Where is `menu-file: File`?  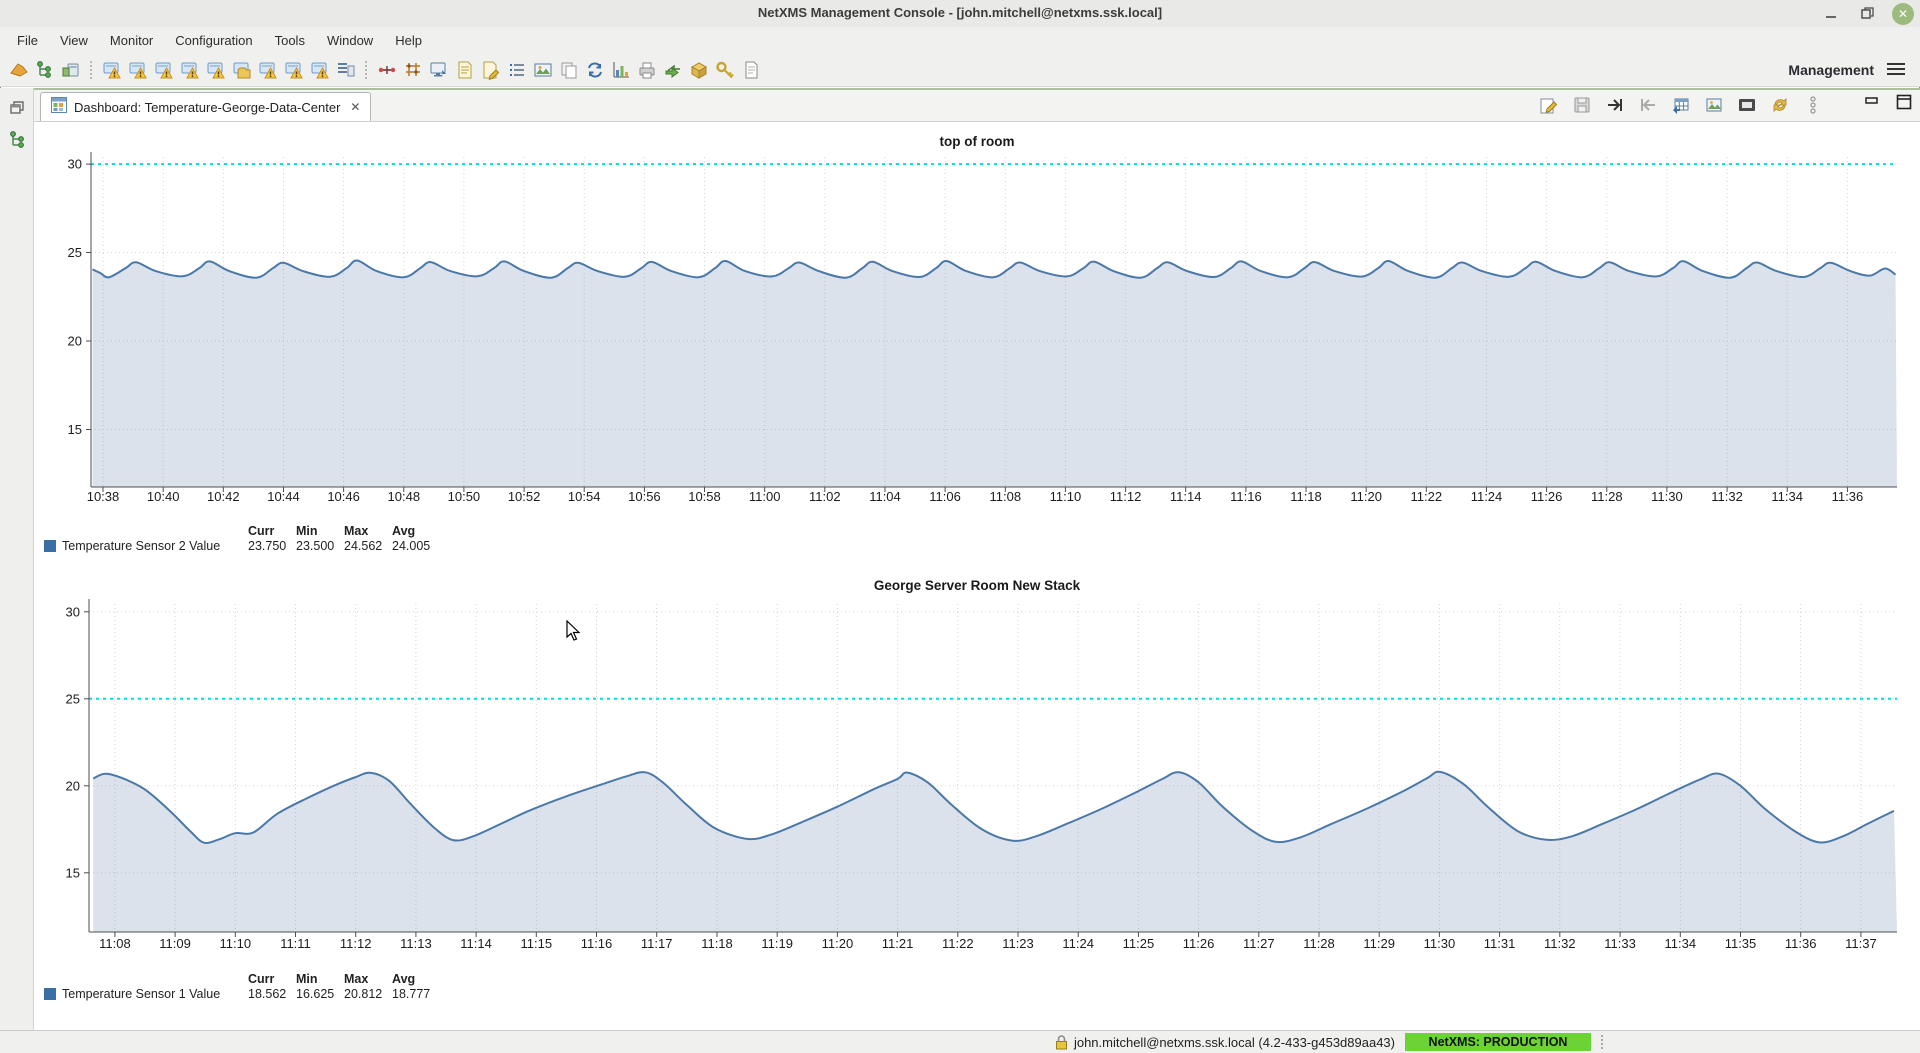 menu-file: File is located at coordinates (27, 40).